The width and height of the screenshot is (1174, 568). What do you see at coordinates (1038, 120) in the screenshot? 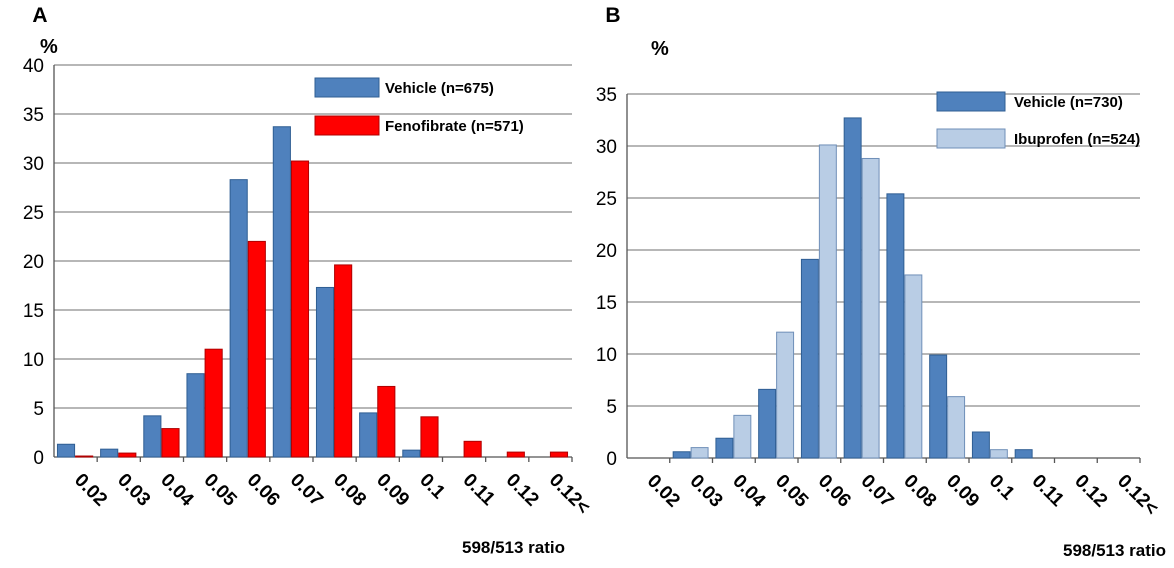
I see `legend: Vehicle (n=730) Ibuprofen (n=524)` at bounding box center [1038, 120].